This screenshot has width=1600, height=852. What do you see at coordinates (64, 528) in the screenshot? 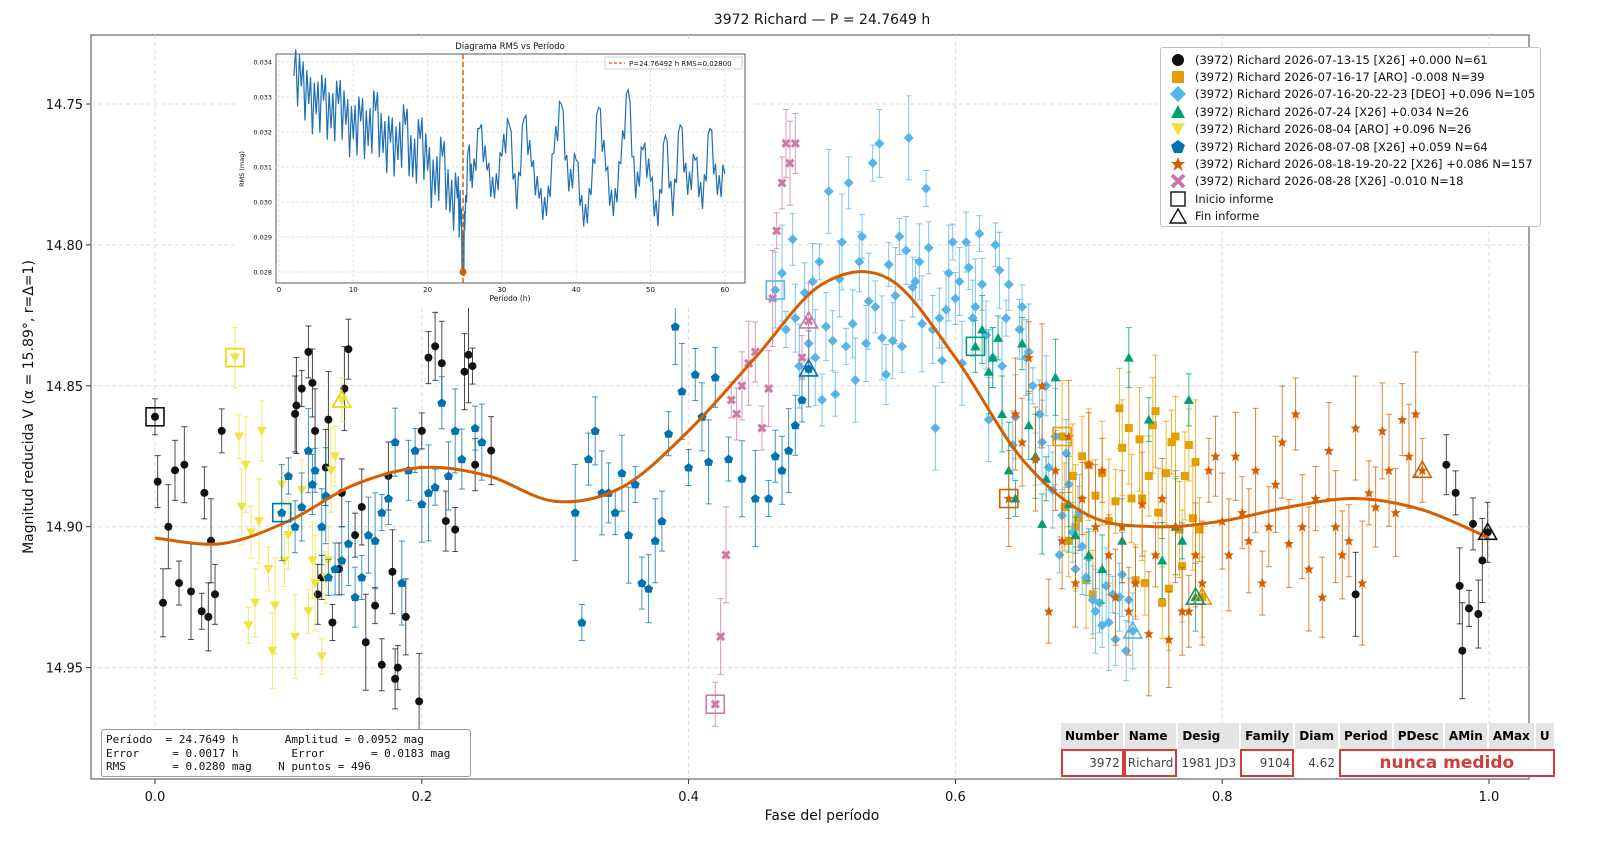
I see `y-tick-label: 14.90` at bounding box center [64, 528].